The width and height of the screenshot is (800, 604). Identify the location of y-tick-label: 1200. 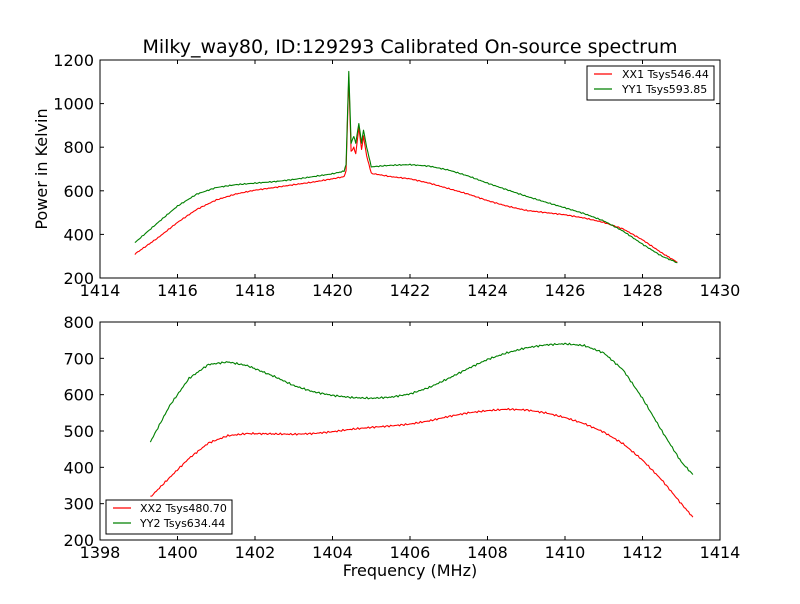
(73, 60).